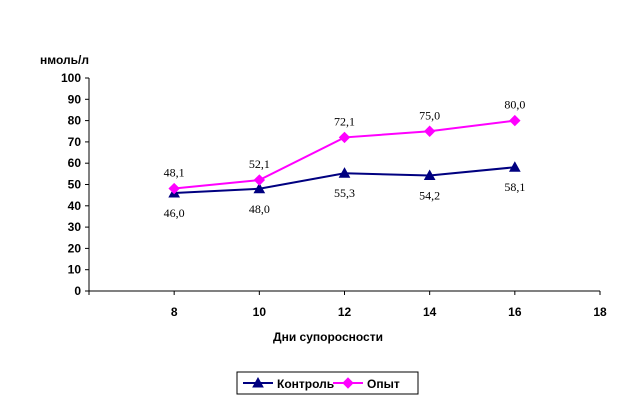 This screenshot has height=403, width=624. Describe the element at coordinates (174, 213) in the screenshot. I see `data-label: 46,0` at that location.